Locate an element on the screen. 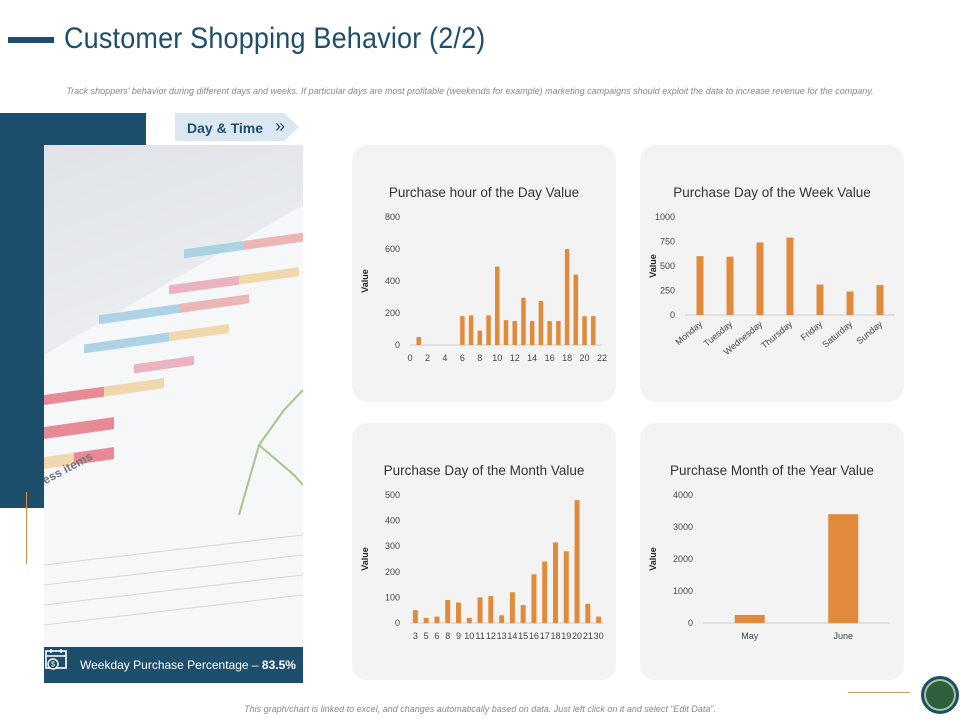 The image size is (960, 720). x-tick-label: Saturday is located at coordinates (837, 334).